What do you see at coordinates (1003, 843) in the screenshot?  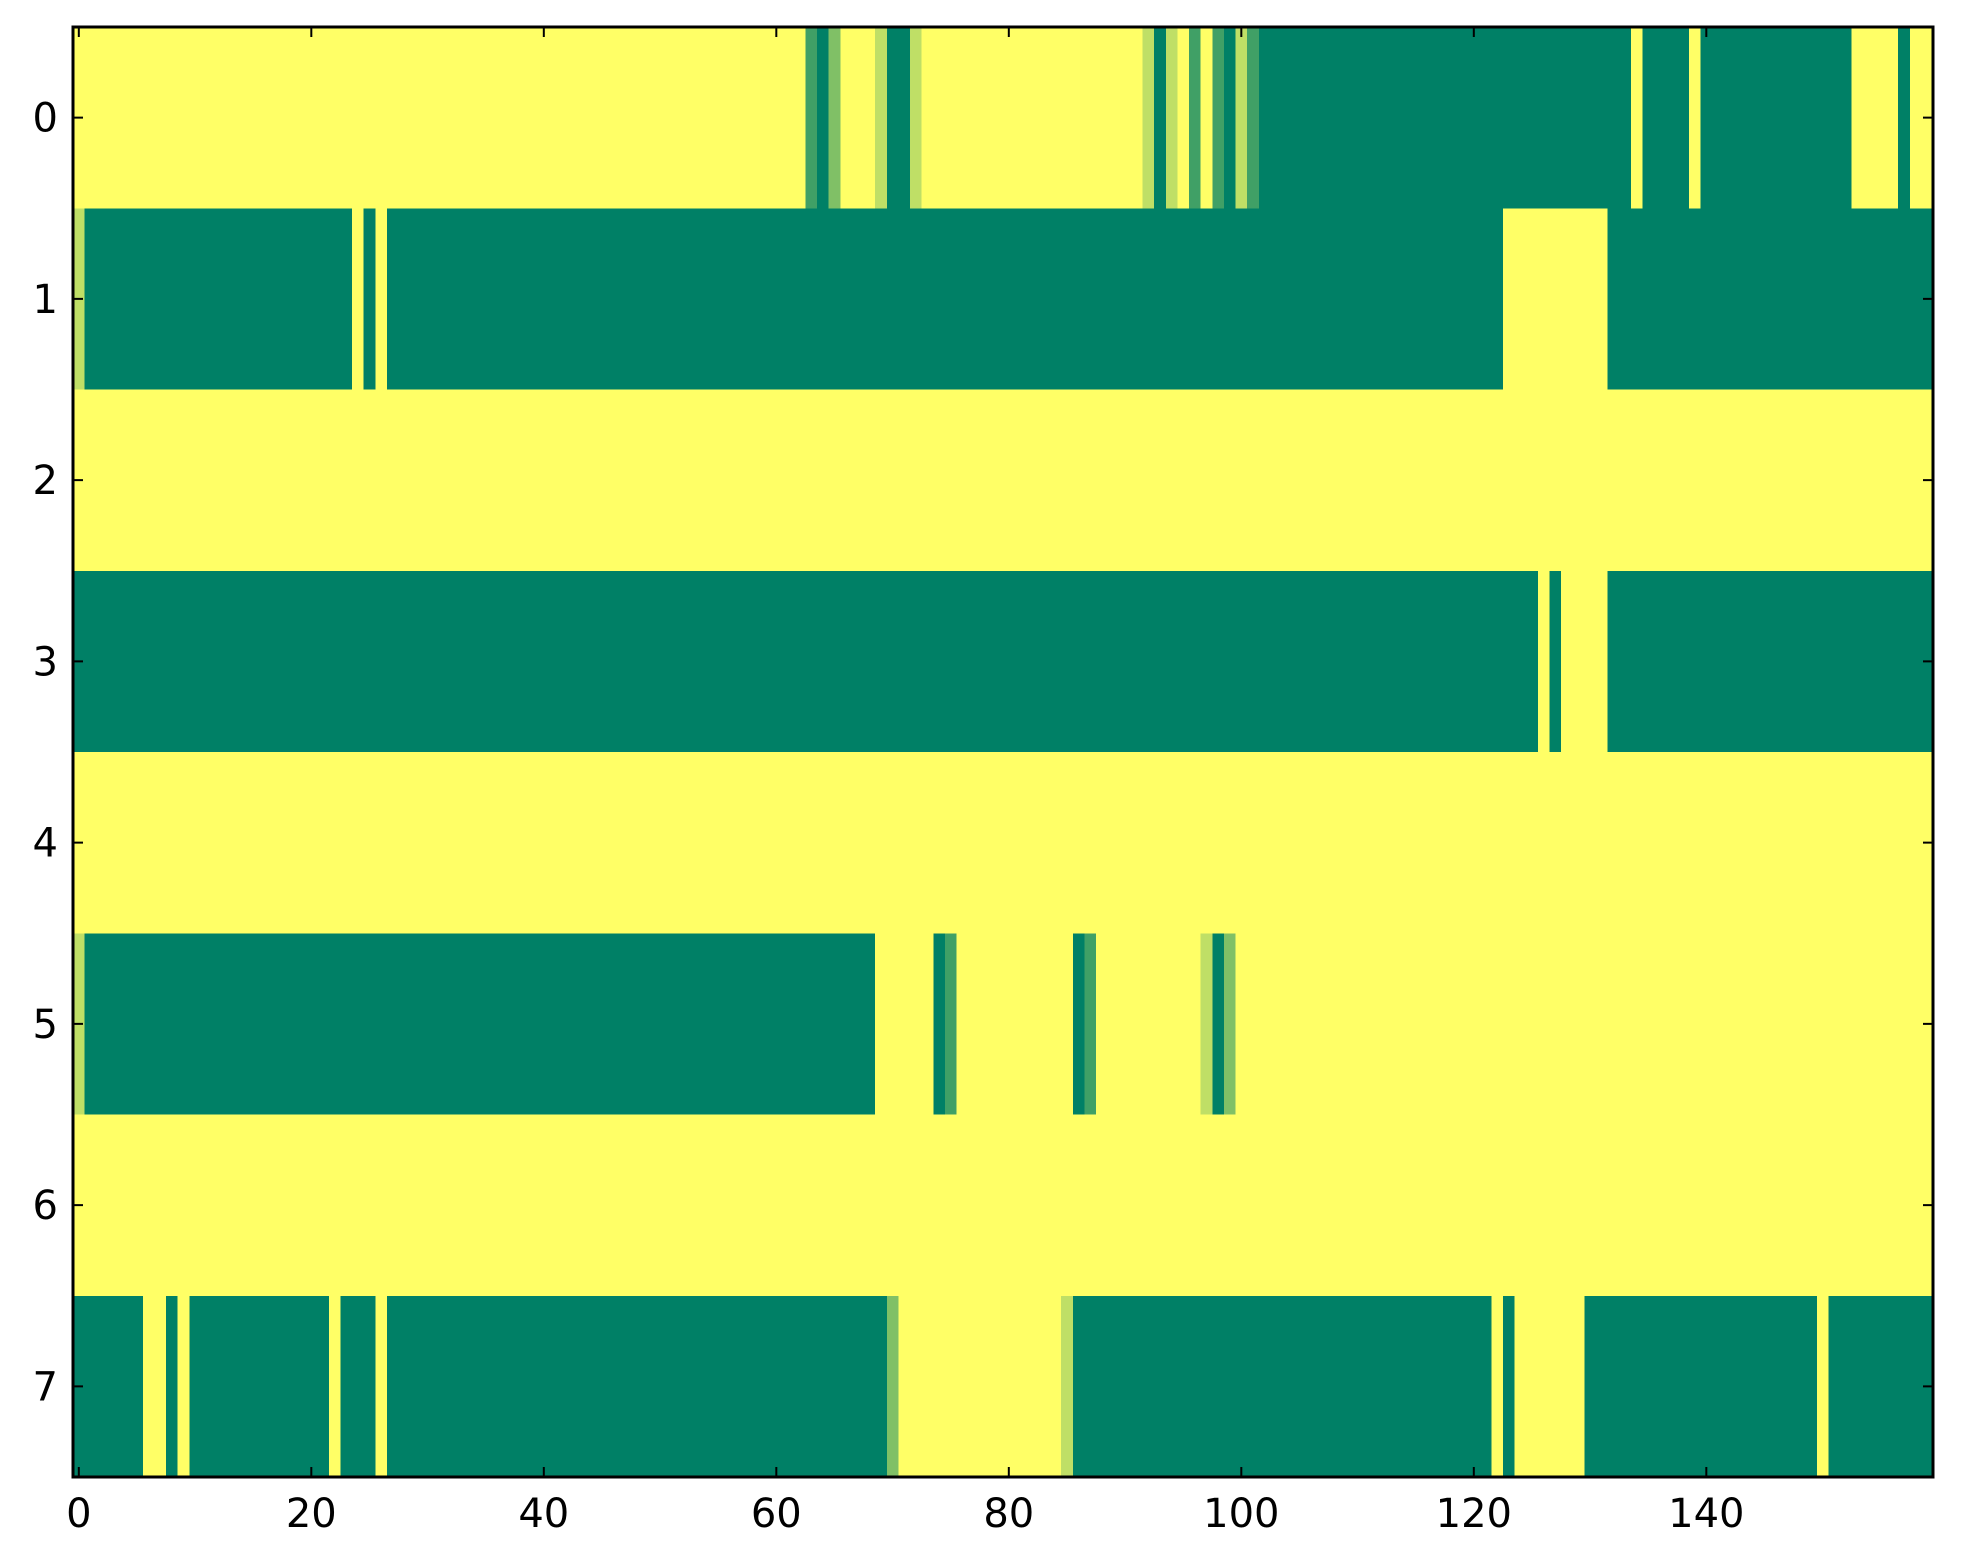 I see `heatmap-row-4-background` at bounding box center [1003, 843].